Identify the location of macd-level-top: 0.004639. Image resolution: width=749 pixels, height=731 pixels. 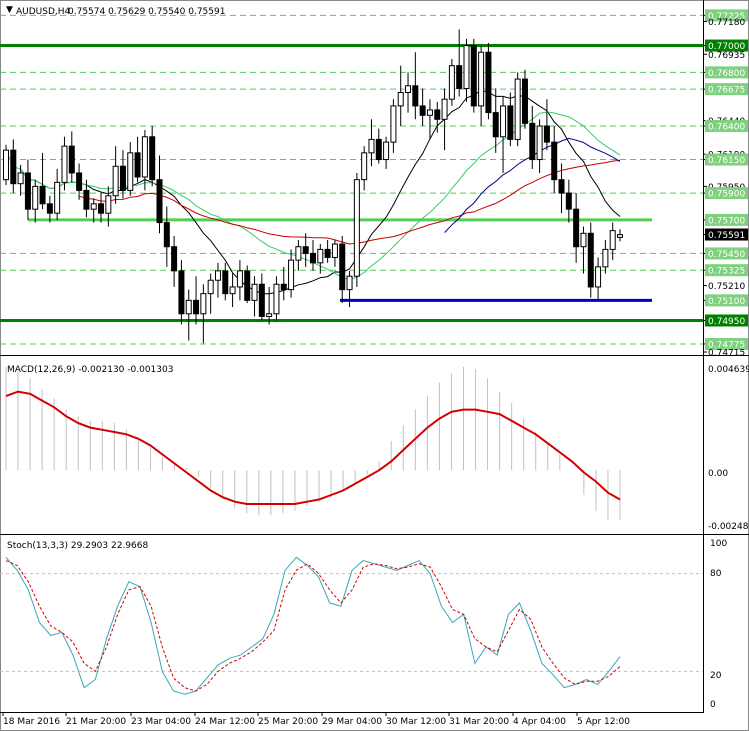
(728, 370).